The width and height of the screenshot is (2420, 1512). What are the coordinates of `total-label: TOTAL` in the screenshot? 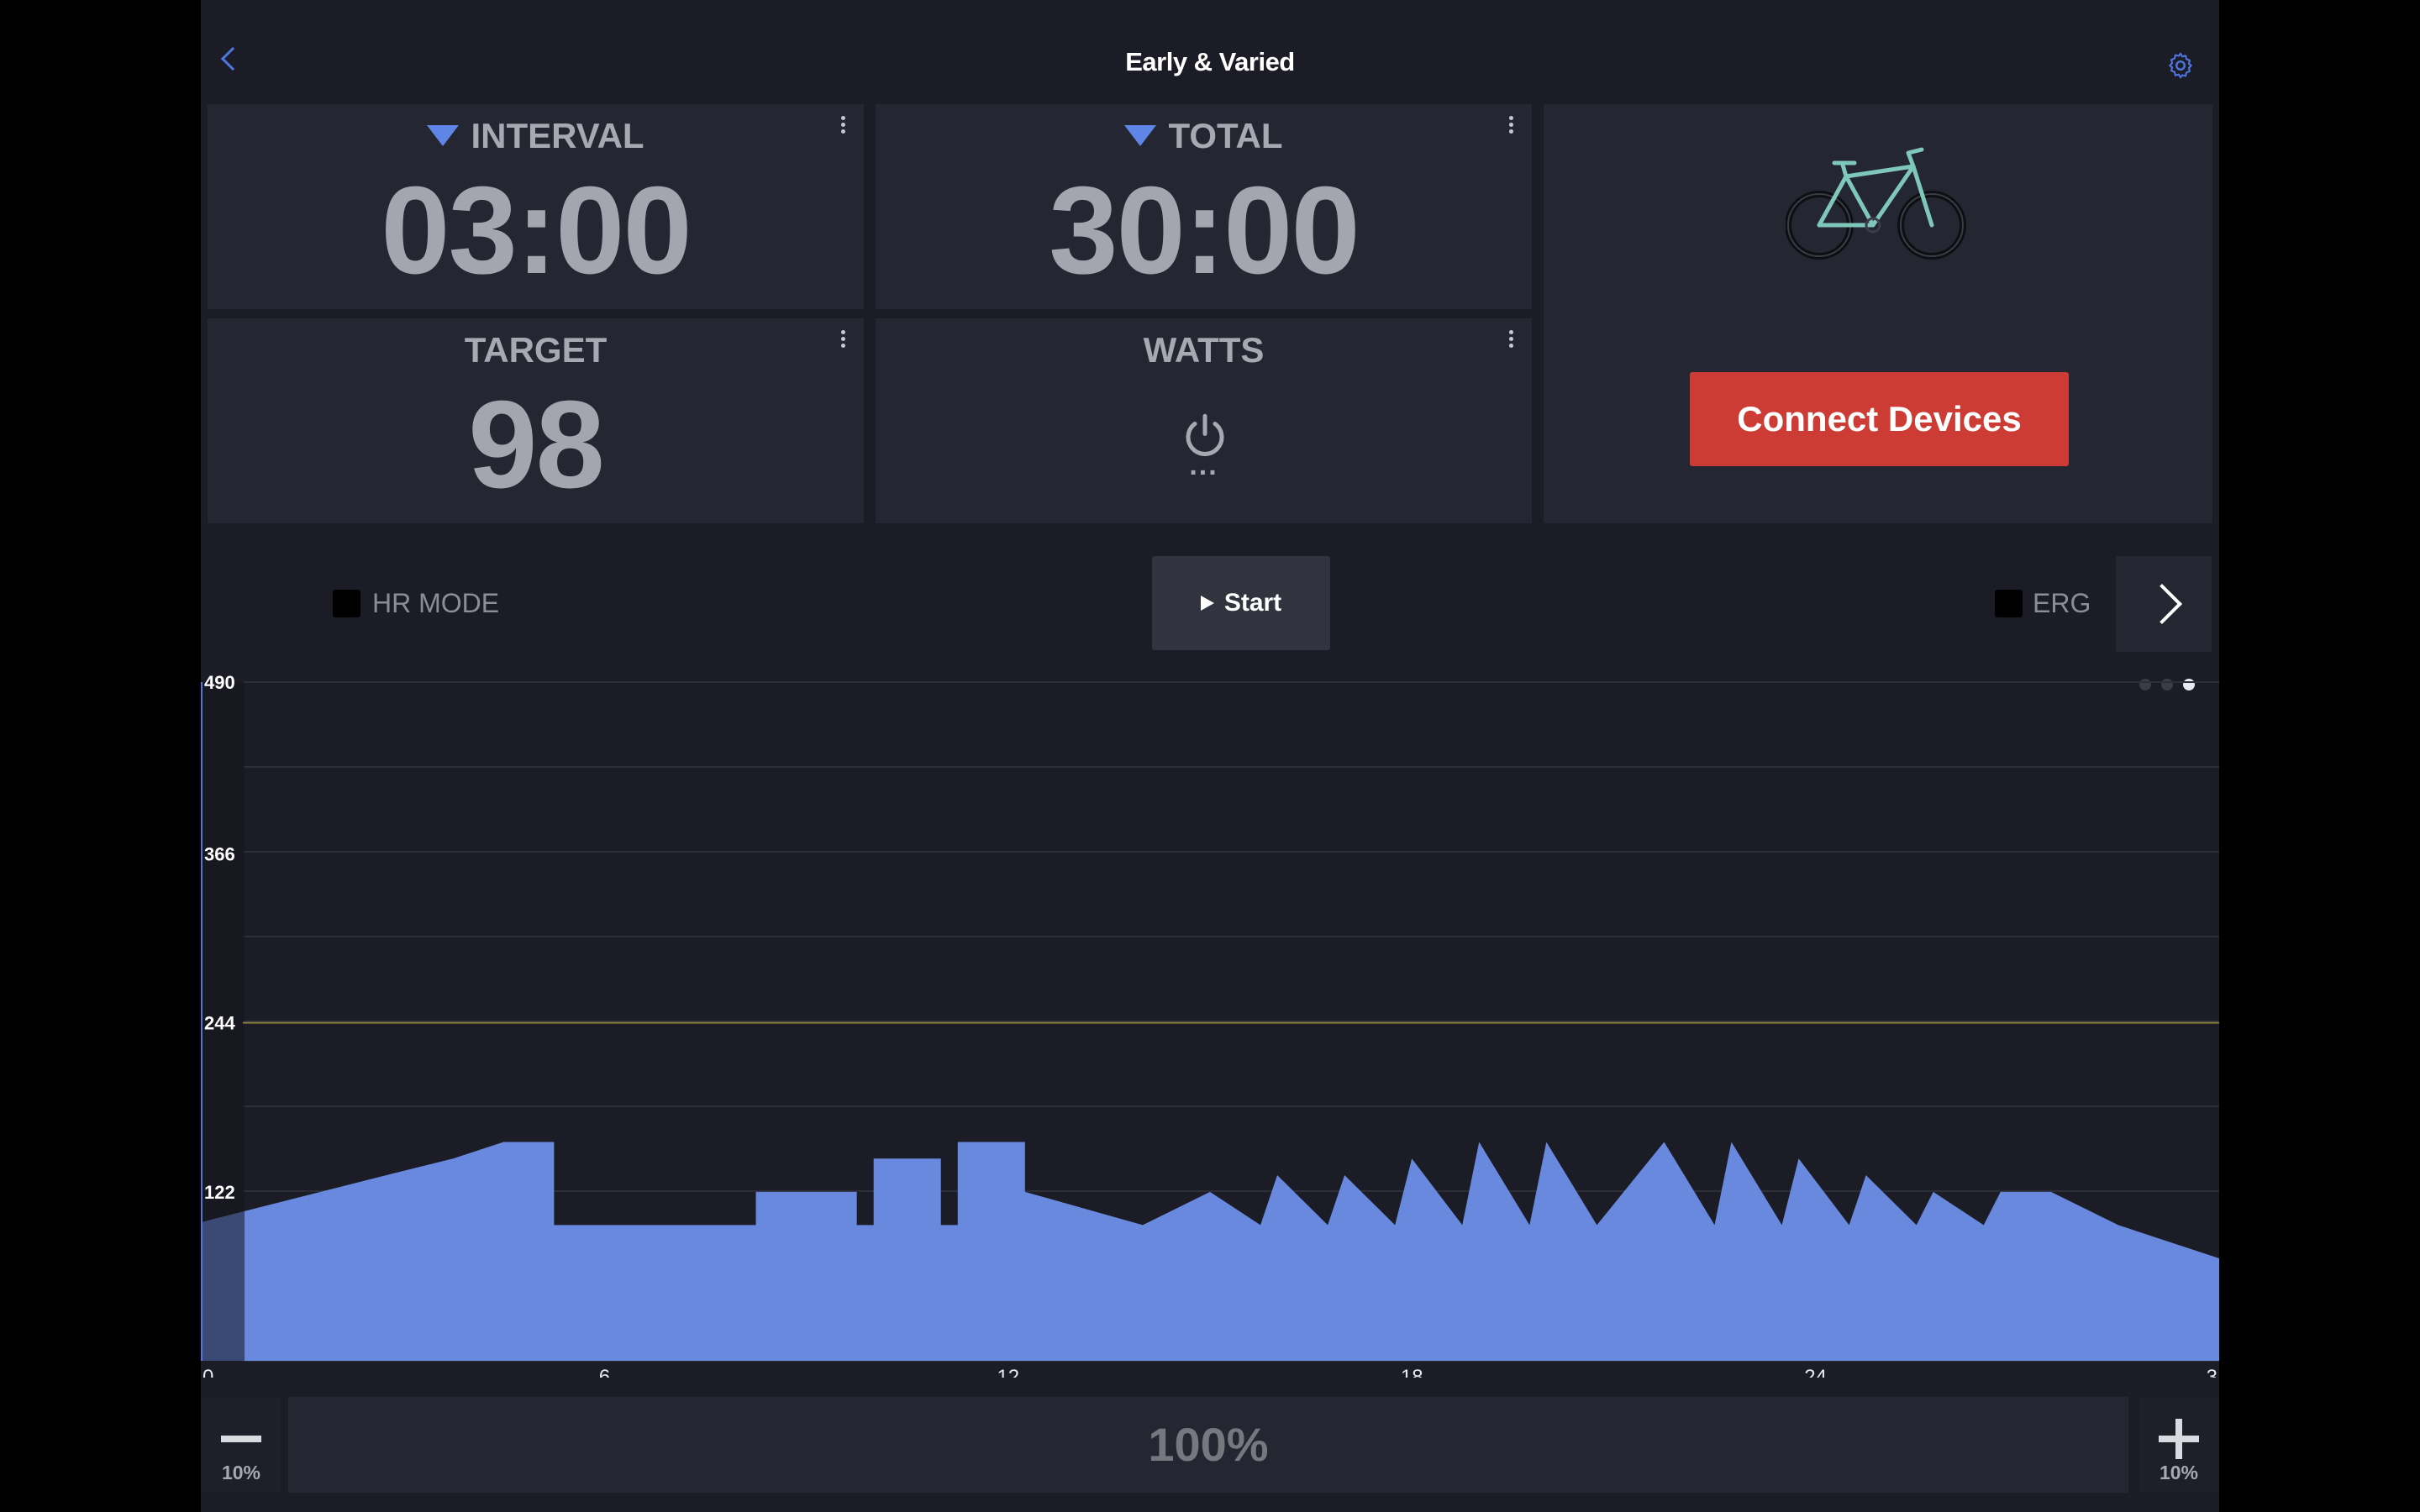 It's located at (1225, 135).